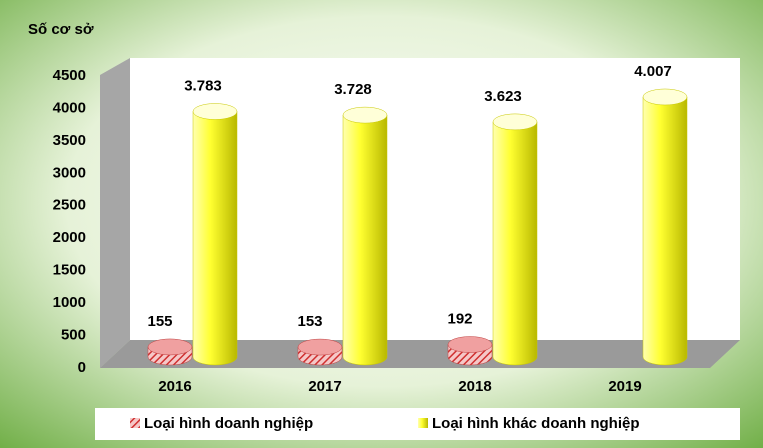 This screenshot has width=763, height=448. Describe the element at coordinates (174, 386) in the screenshot. I see `x-tick-label: 2016` at that location.